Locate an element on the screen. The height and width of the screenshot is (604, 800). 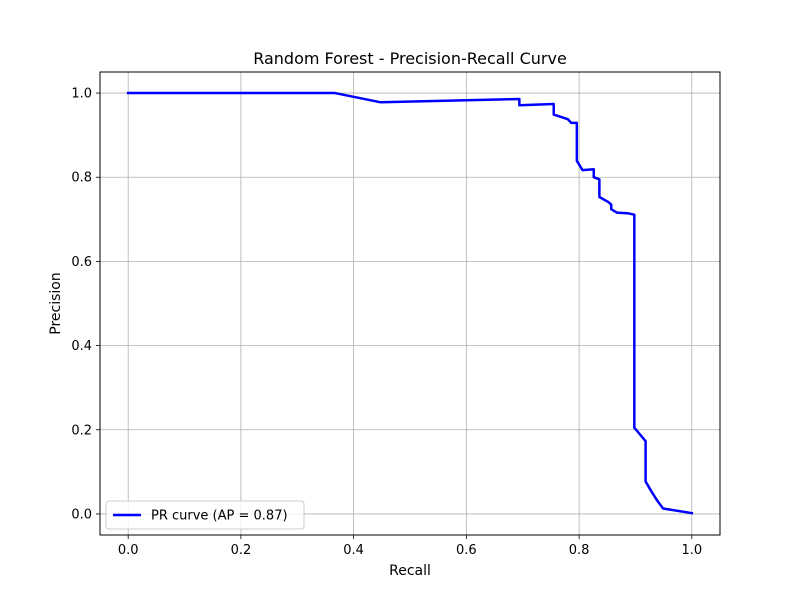
x-tick-label: 0.4 is located at coordinates (353, 550).